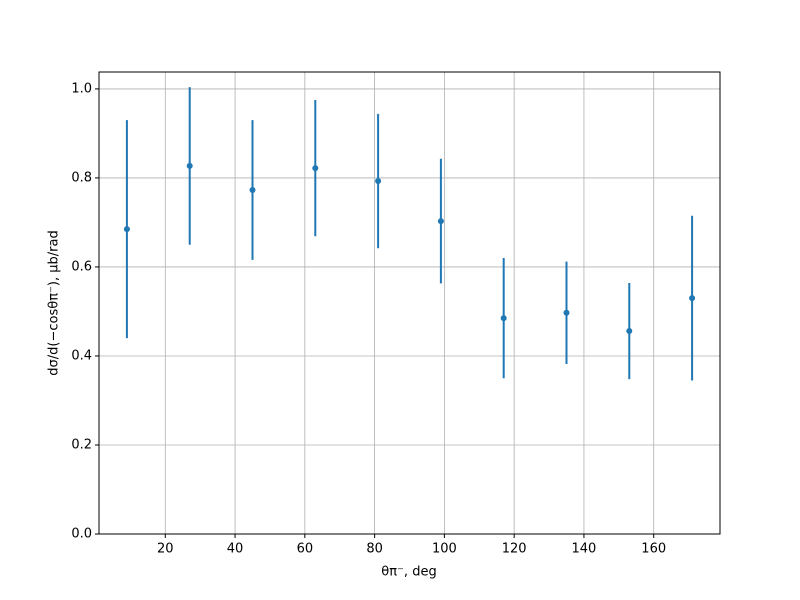 This screenshot has width=800, height=600. I want to click on x-tick-label: 40, so click(235, 549).